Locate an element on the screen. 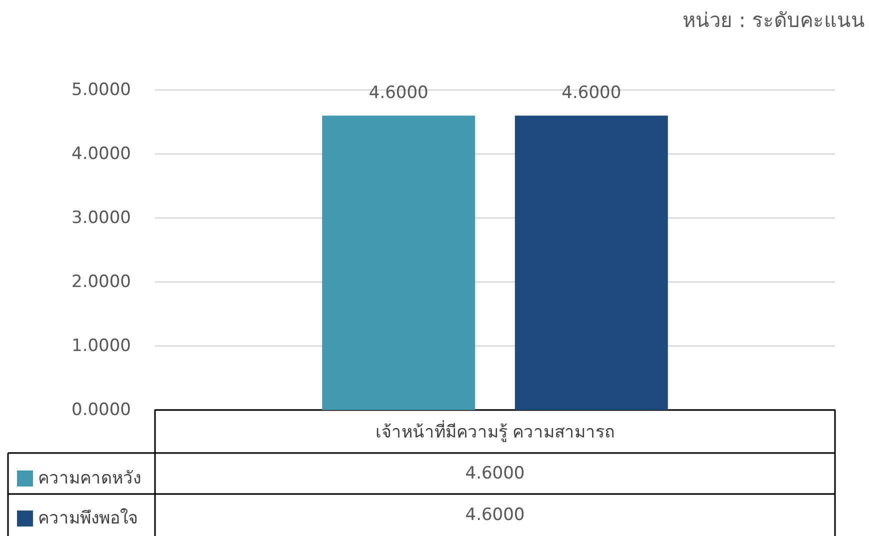  y-tick-label: 2.0000 is located at coordinates (101, 282).